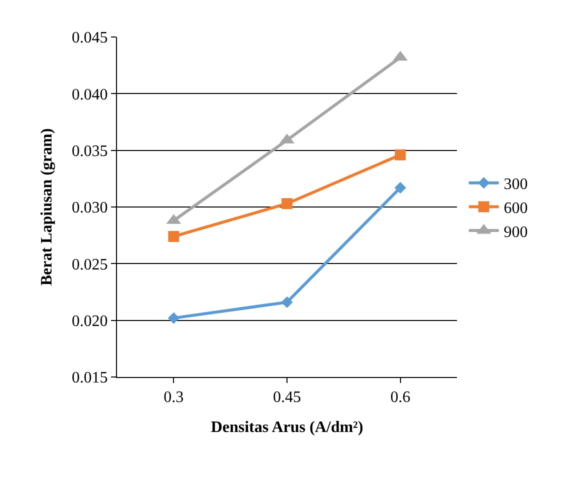  Describe the element at coordinates (90, 151) in the screenshot. I see `y-tick-label: 0.035` at that location.